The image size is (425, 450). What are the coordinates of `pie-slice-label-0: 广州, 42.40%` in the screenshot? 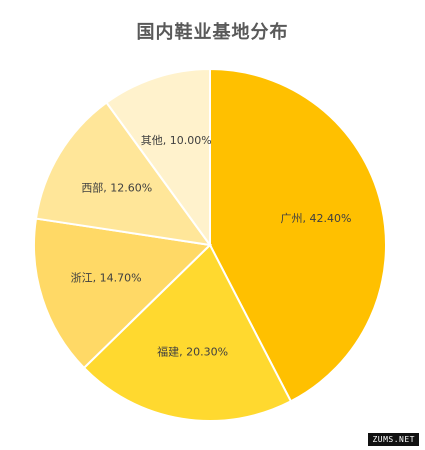 It's located at (316, 218).